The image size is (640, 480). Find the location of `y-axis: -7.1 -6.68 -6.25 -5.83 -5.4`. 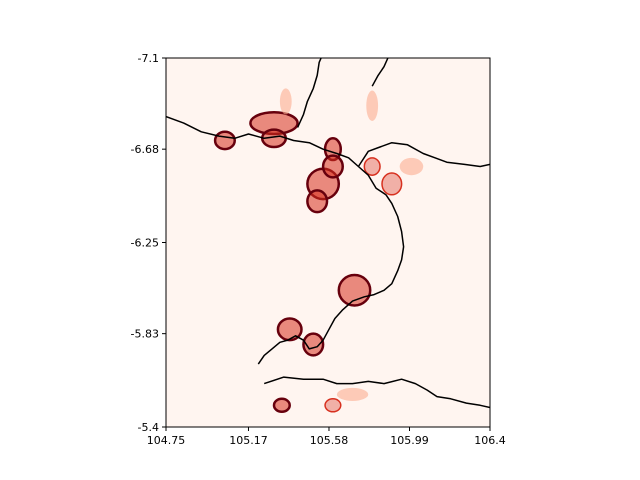

y-axis: -7.1 -6.68 -6.25 -5.83 -5.4 is located at coordinates (148, 243).